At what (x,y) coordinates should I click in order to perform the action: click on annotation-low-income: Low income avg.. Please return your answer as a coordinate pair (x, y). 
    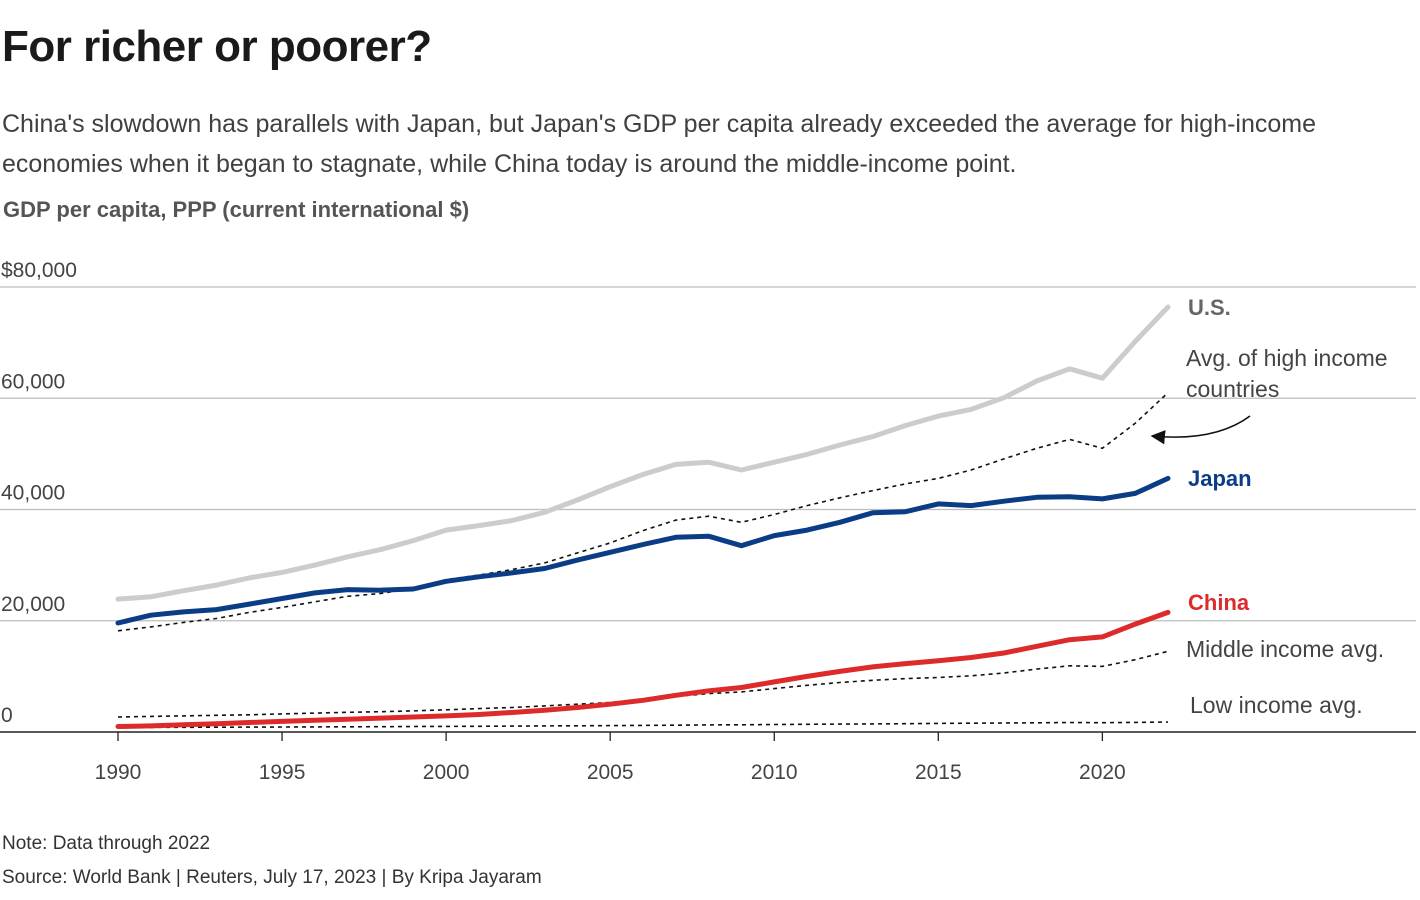
    Looking at the image, I should click on (1276, 705).